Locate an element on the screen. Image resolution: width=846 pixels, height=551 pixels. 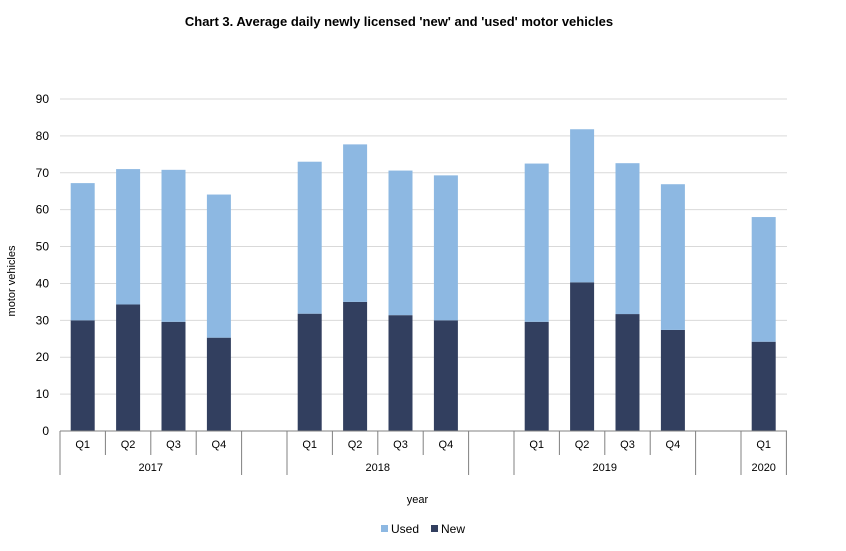
legend-label: New is located at coordinates (453, 529).